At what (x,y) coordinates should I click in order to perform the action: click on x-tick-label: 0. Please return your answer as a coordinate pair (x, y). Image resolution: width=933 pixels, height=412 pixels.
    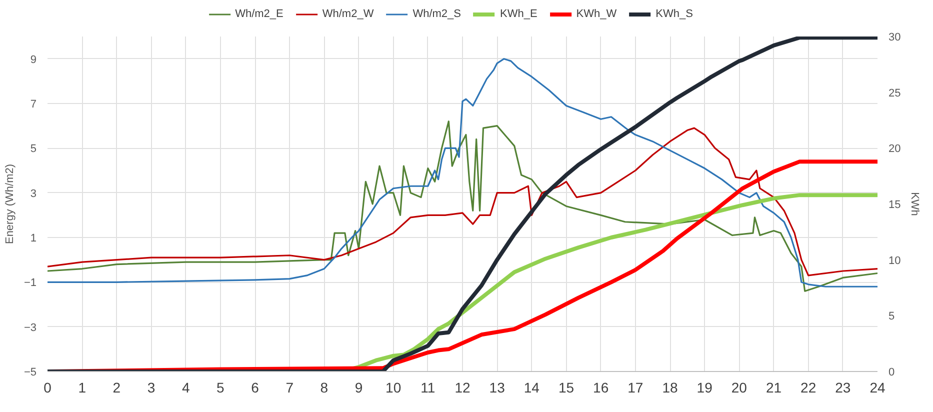
    Looking at the image, I should click on (48, 388).